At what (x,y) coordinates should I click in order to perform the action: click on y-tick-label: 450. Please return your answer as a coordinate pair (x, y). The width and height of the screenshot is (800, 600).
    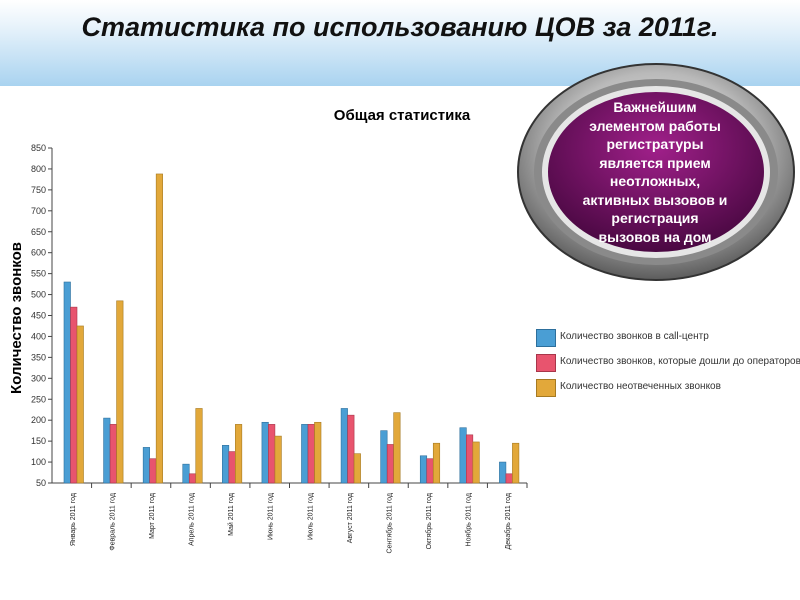
    Looking at the image, I should click on (38, 316).